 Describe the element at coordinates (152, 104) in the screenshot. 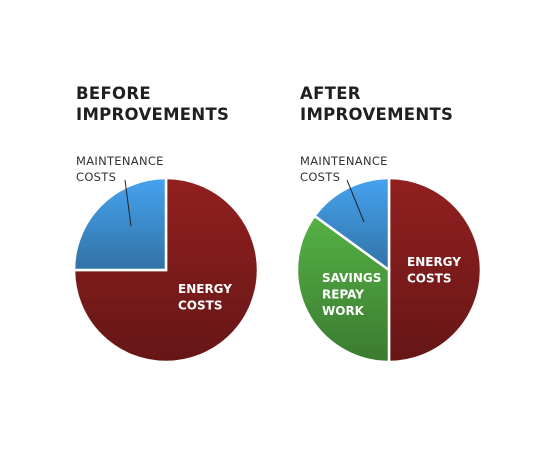

I see `chart-title: BEFORE IMPROVEMENTS` at that location.